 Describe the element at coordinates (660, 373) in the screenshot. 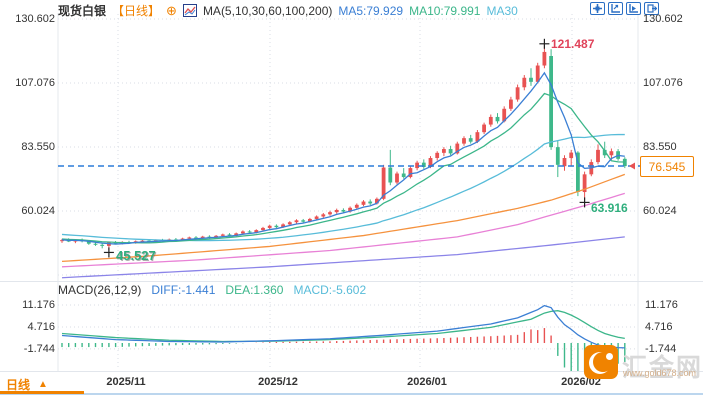

I see `watermark-url: www.gold678.com` at that location.